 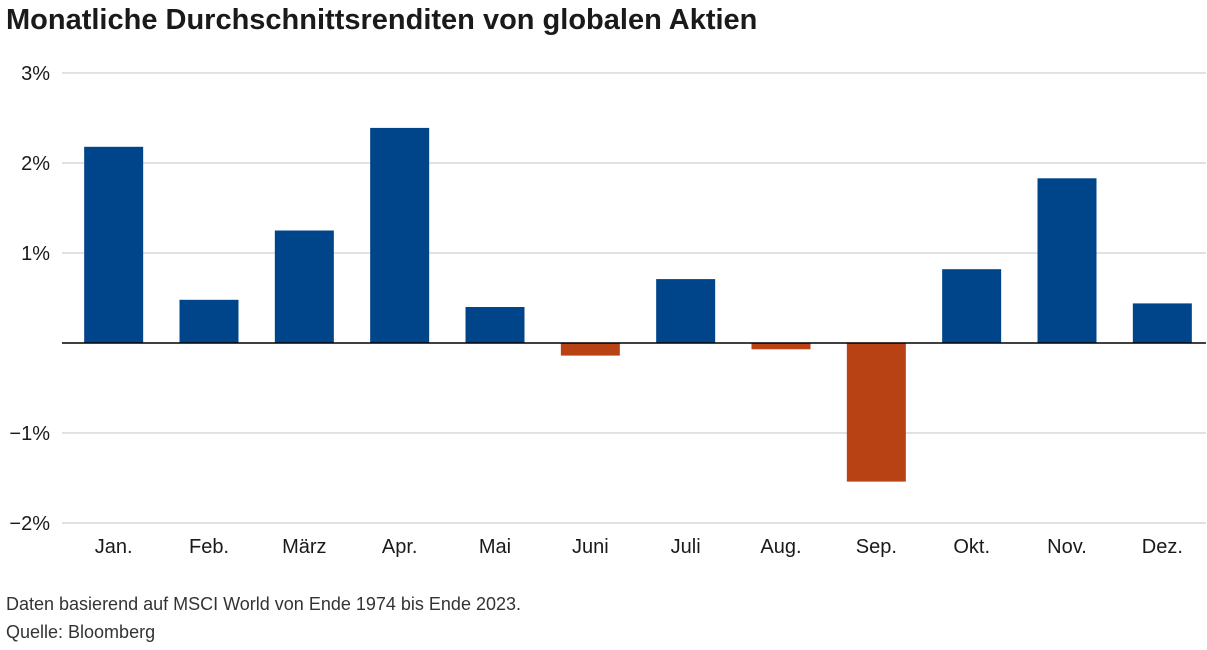 I want to click on x-tick-label: Dez., so click(x=1162, y=547).